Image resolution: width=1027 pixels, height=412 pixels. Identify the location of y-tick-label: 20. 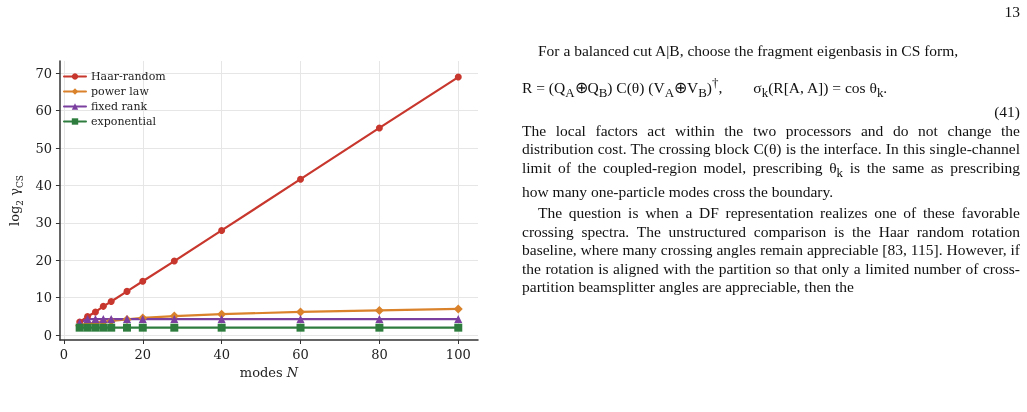
(43, 260).